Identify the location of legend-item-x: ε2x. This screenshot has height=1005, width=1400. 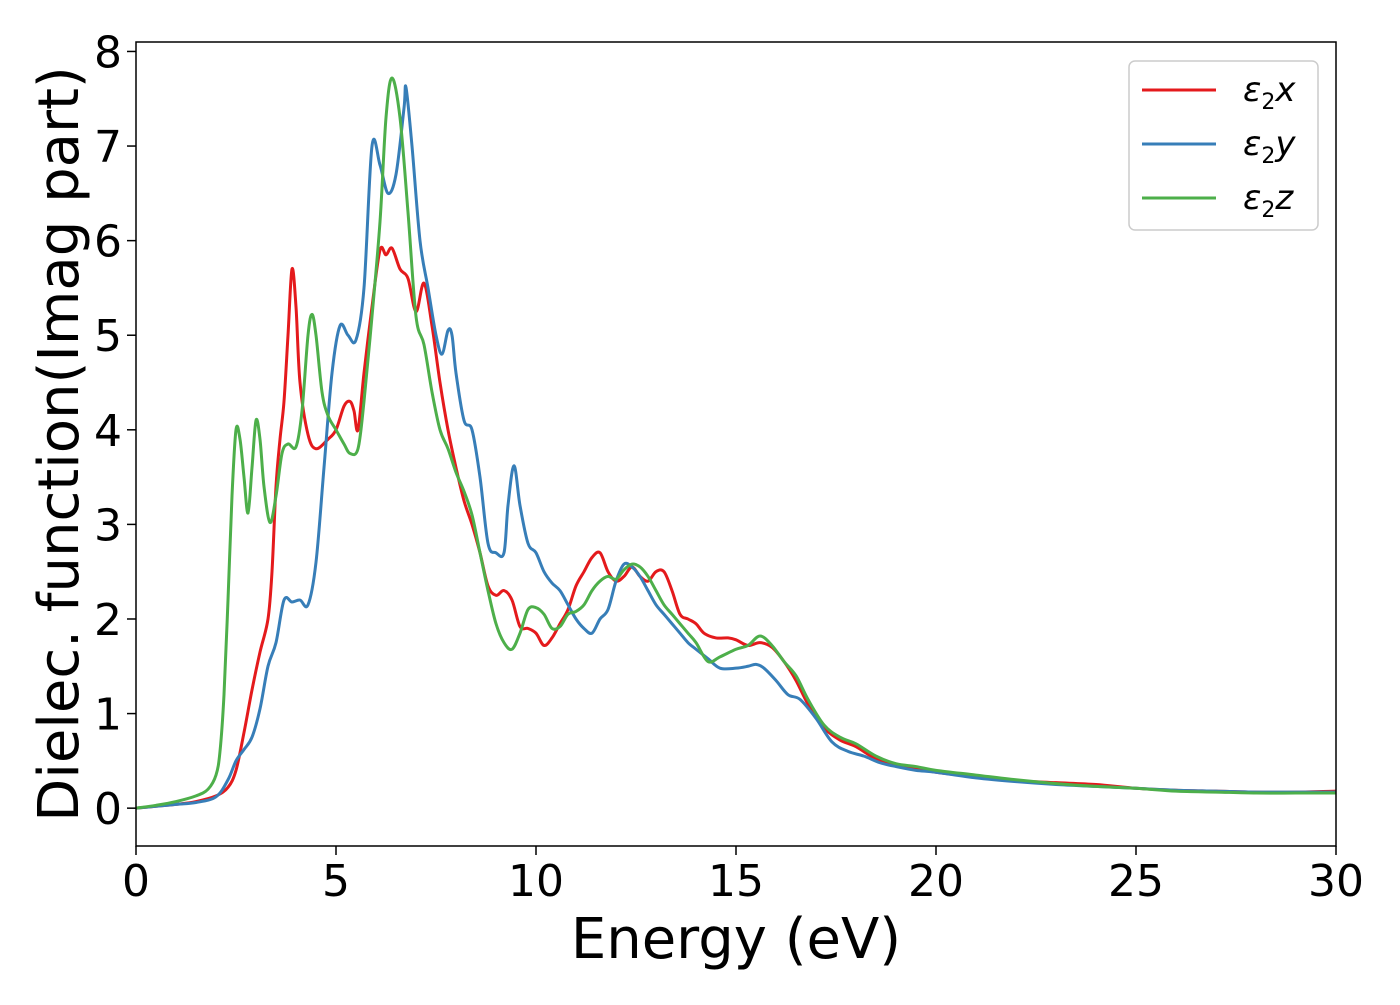
(1219, 92).